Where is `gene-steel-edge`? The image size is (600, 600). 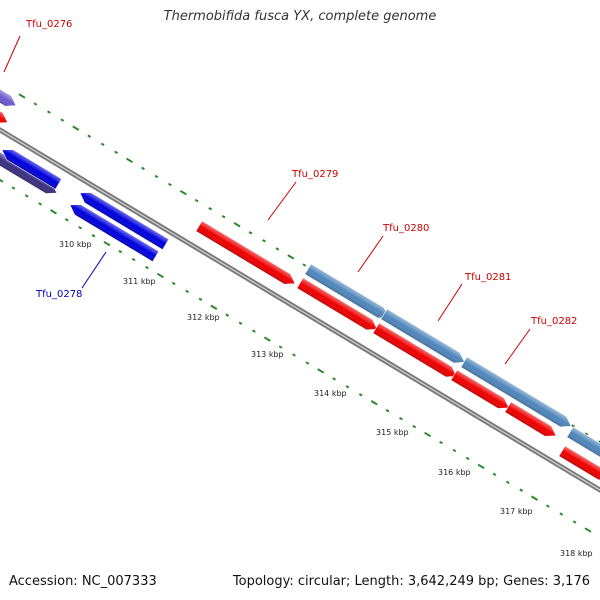
gene-steel-edge is located at coordinates (583, 447).